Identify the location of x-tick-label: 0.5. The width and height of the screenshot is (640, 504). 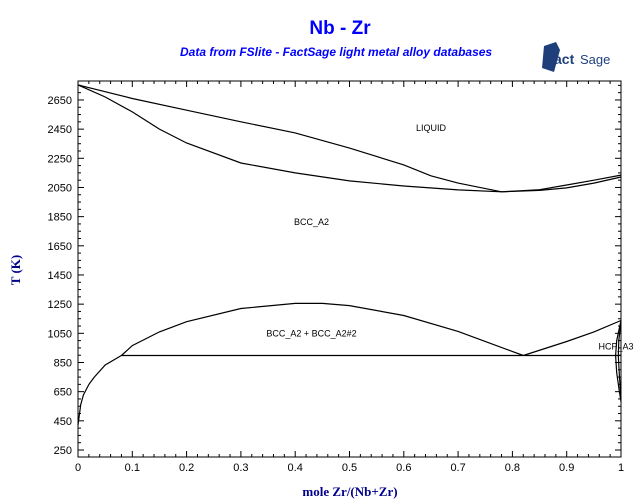
(349, 468).